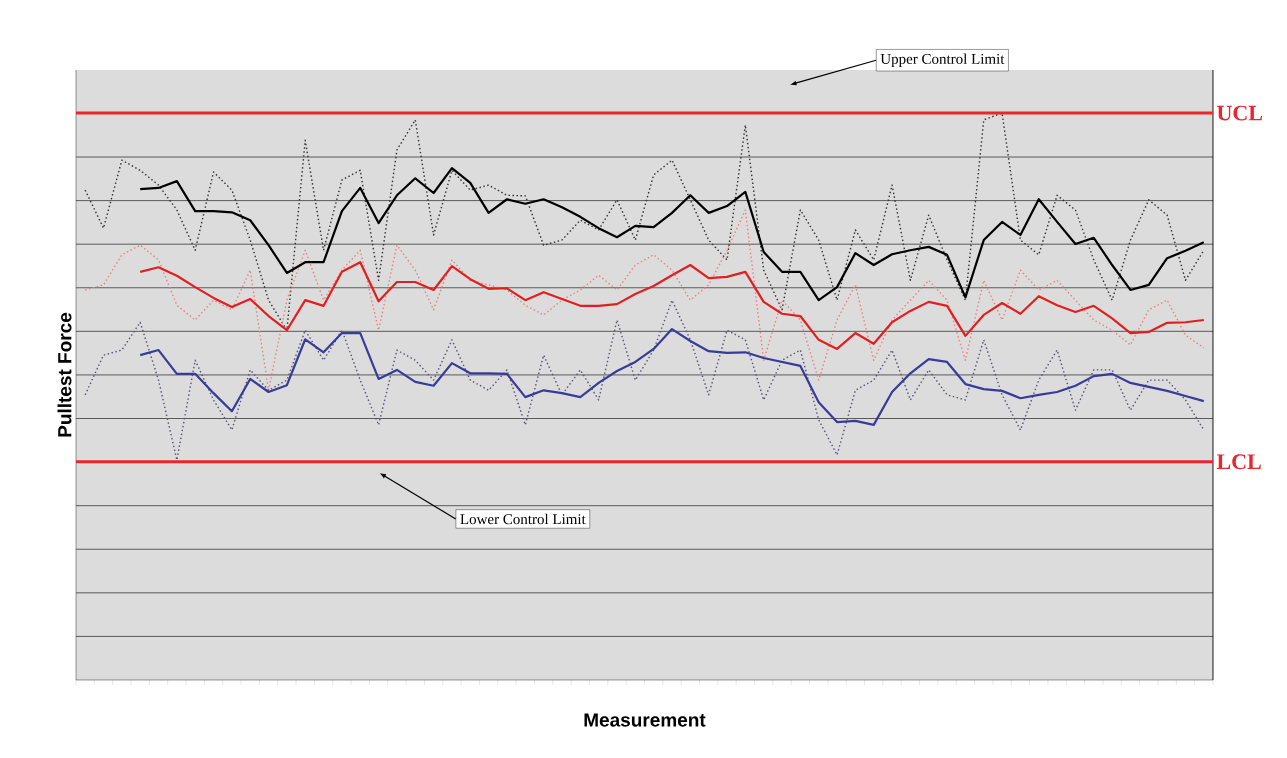 This screenshot has height=758, width=1287. I want to click on x-axis-title: Measurement, so click(645, 720).